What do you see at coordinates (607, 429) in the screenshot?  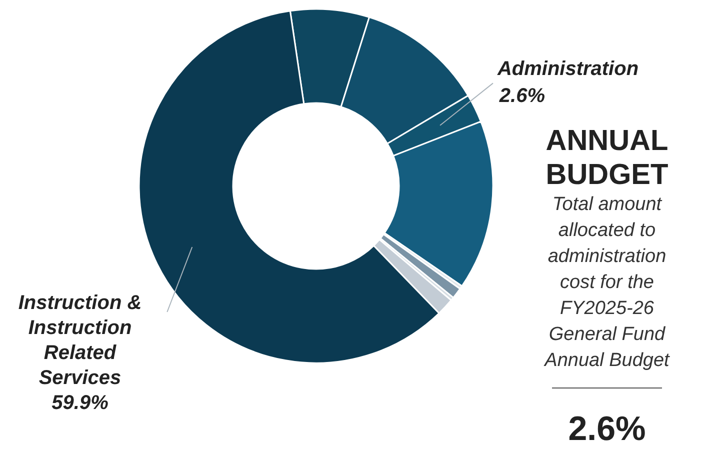 I see `text: 2.6%` at bounding box center [607, 429].